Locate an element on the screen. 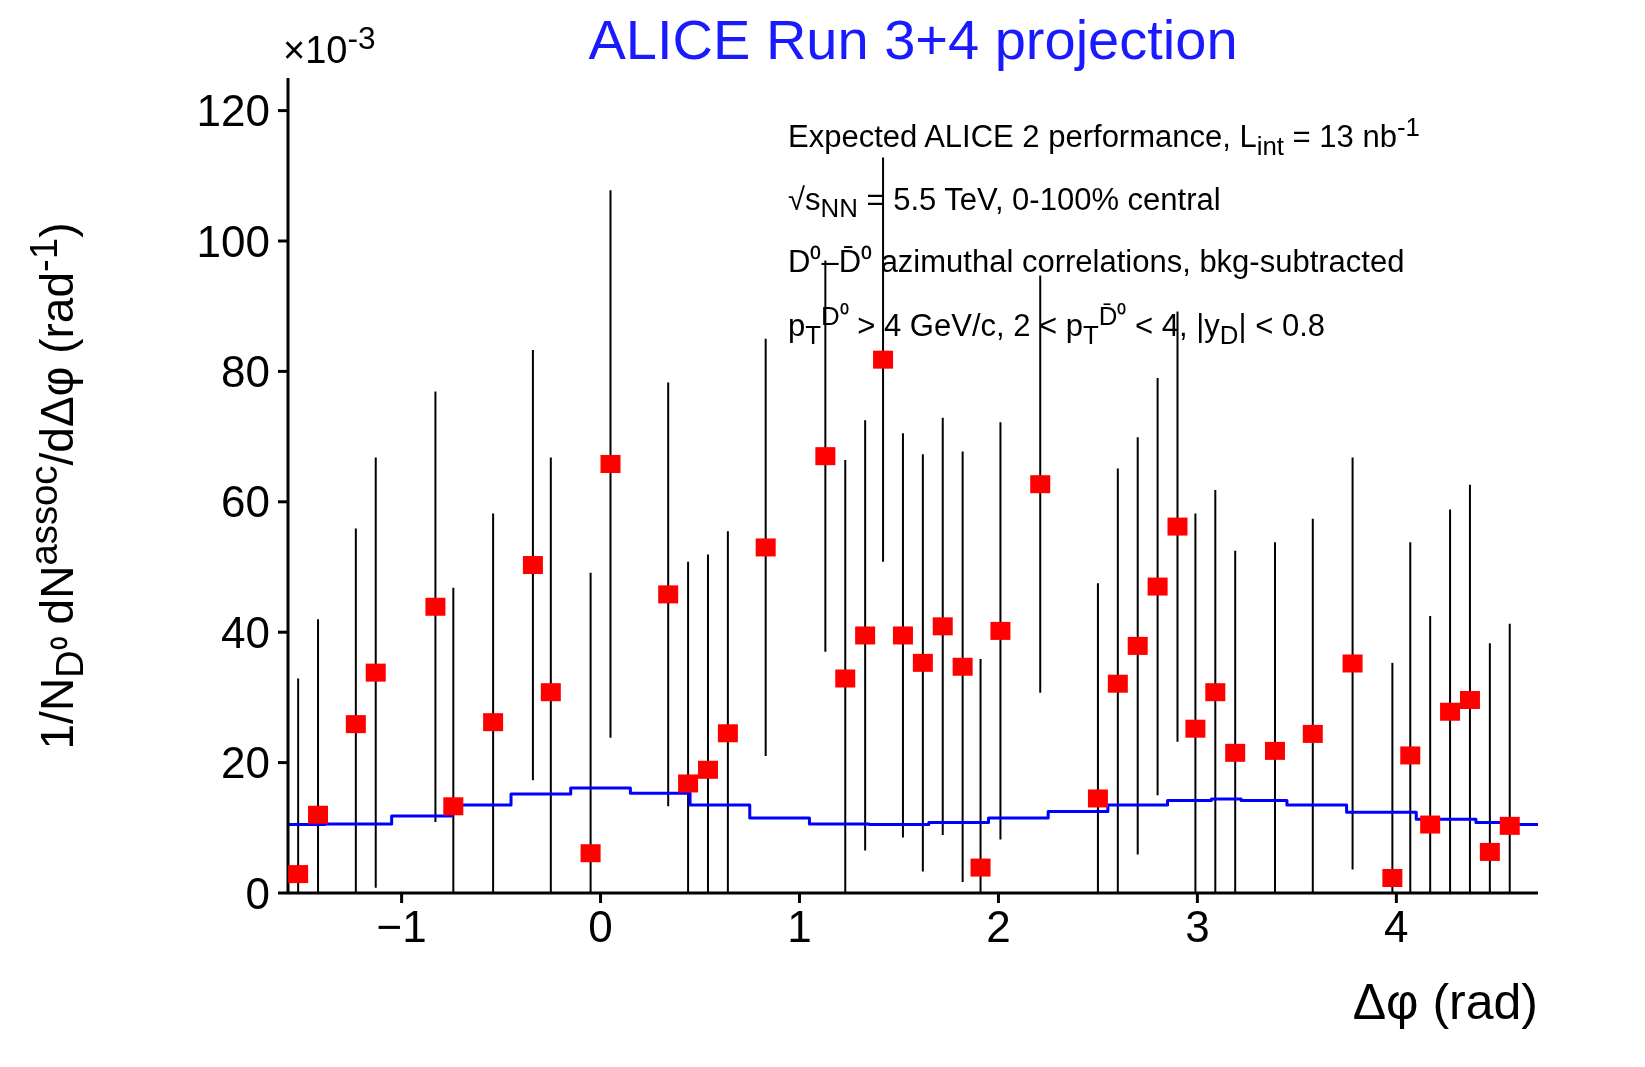 The image size is (1645, 1067). x-tick-label: 4 is located at coordinates (1396, 927).